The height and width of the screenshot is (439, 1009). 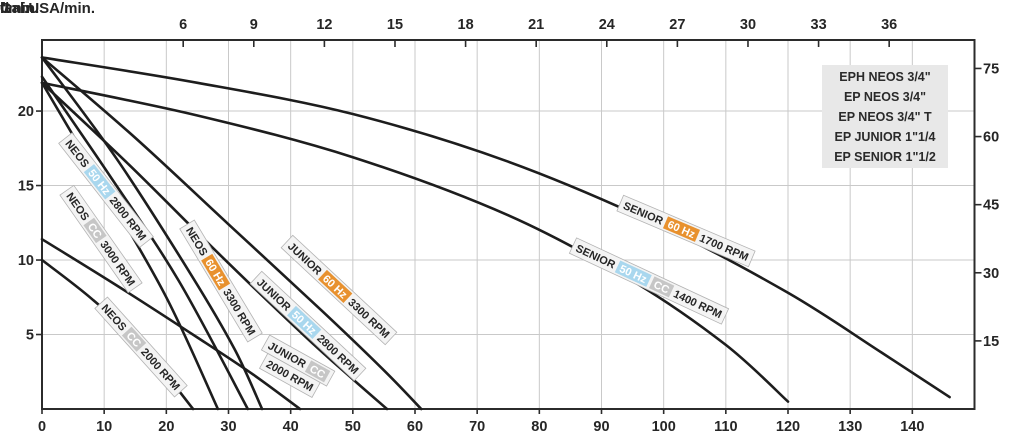 What do you see at coordinates (289, 375) in the screenshot?
I see `label-pill` at bounding box center [289, 375].